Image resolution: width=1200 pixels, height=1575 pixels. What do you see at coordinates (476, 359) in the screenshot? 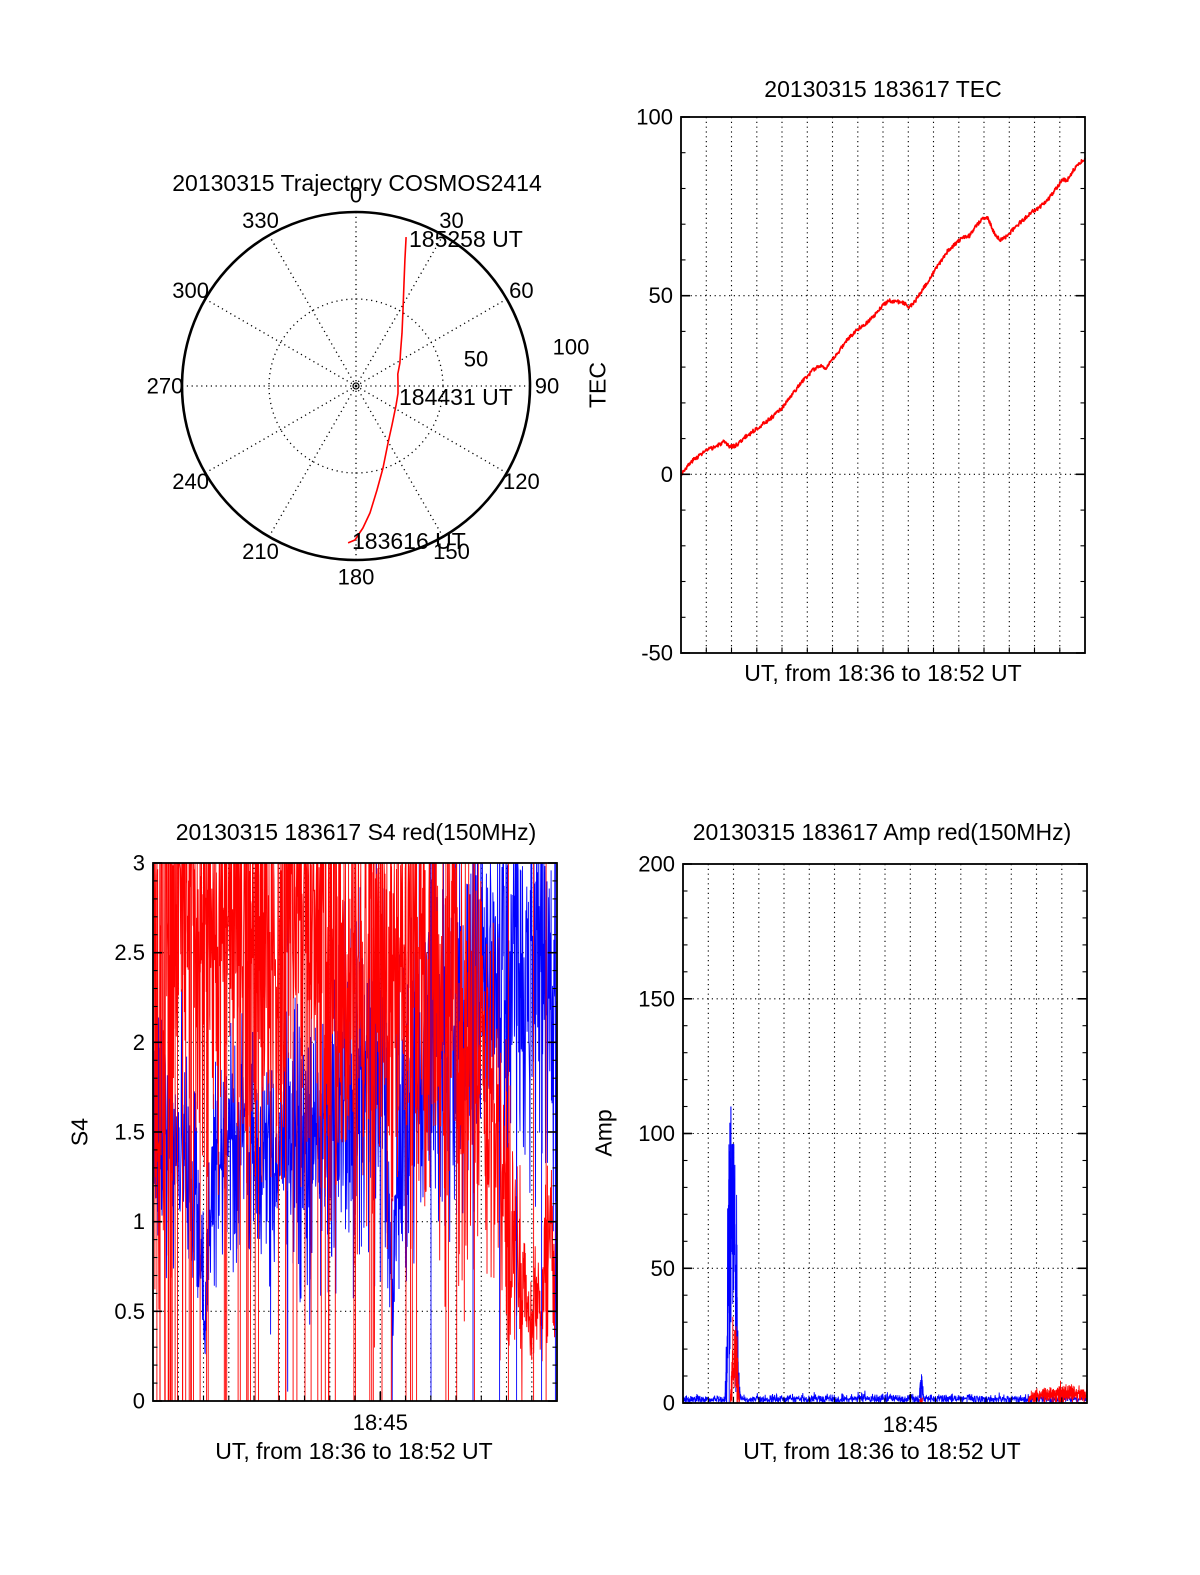
I see `polar-radial-label: 50` at bounding box center [476, 359].